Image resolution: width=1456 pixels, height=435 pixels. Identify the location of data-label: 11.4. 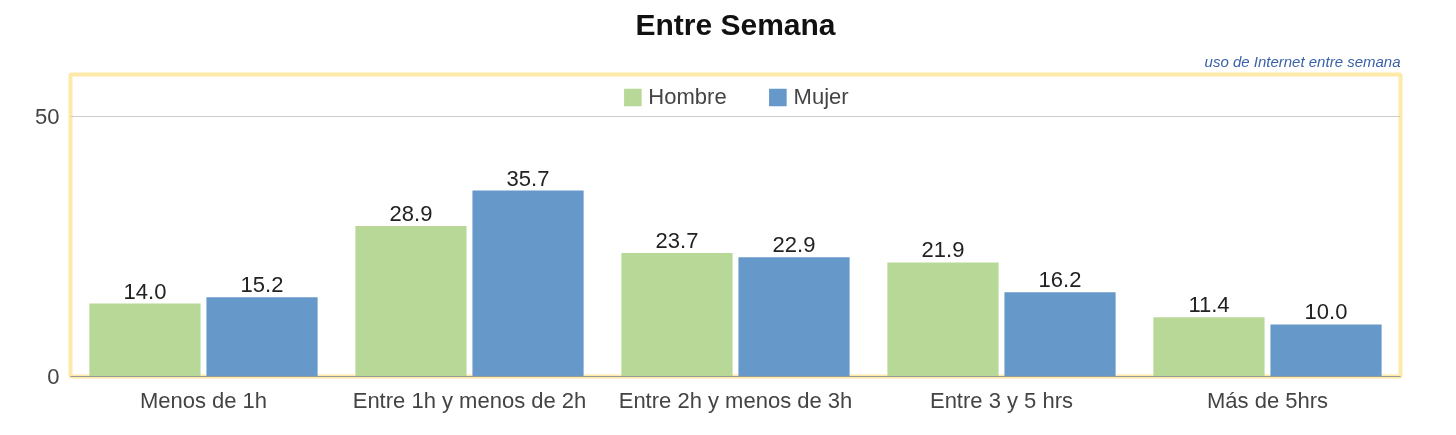
(1209, 305).